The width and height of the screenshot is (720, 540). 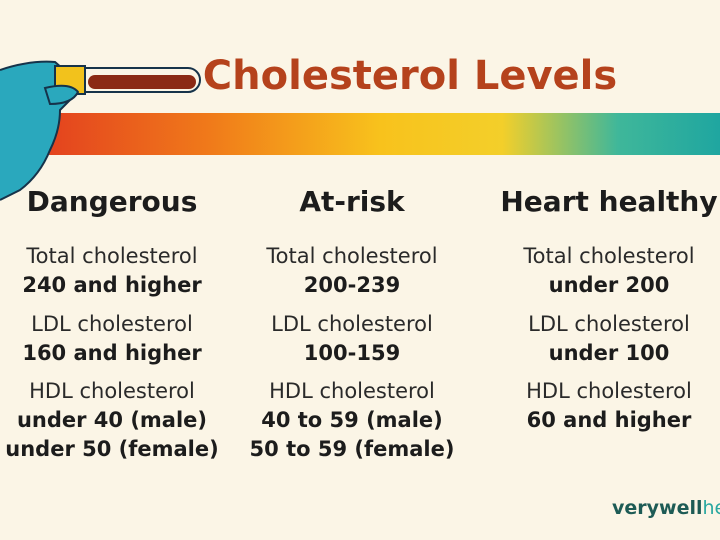 I want to click on brand-second: health, so click(x=711, y=508).